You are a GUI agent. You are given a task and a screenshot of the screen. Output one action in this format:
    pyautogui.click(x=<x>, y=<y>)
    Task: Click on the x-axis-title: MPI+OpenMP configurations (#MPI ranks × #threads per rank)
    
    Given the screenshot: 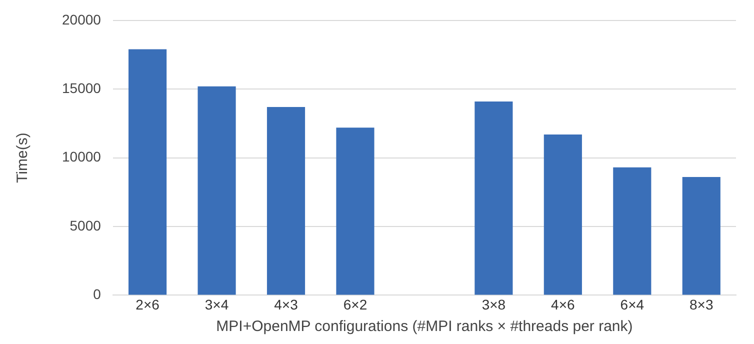 What is the action you would take?
    pyautogui.click(x=424, y=327)
    